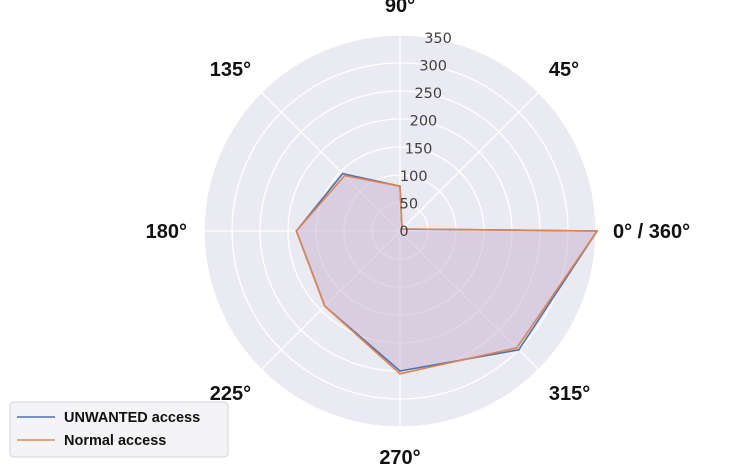 The image size is (754, 476). I want to click on radial-tick-label-0: 0, so click(403, 232).